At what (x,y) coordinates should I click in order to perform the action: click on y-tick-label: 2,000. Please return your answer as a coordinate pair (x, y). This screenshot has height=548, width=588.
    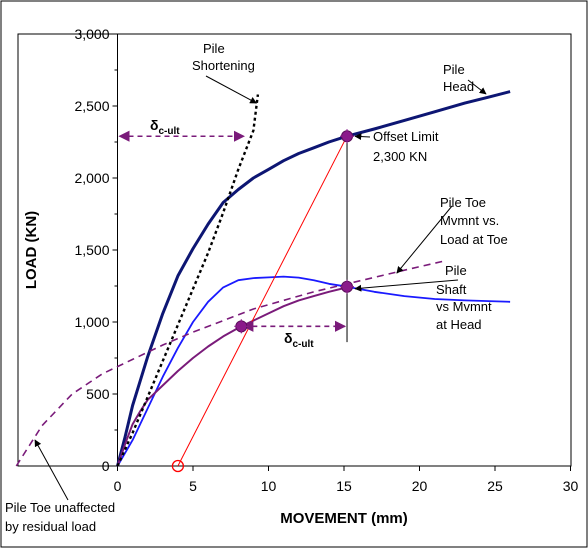
    Looking at the image, I should click on (91, 178).